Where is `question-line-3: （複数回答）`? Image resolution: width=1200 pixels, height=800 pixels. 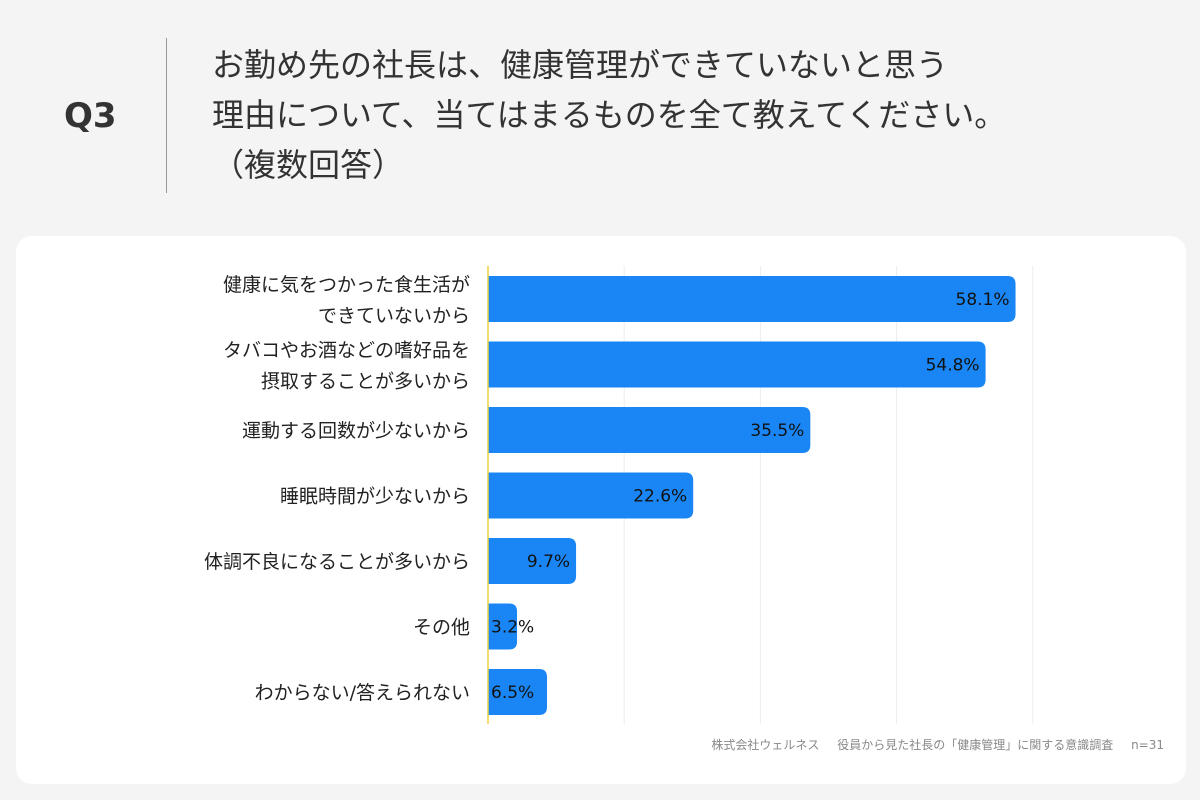
question-line-3: （複数回答） is located at coordinates (308, 165).